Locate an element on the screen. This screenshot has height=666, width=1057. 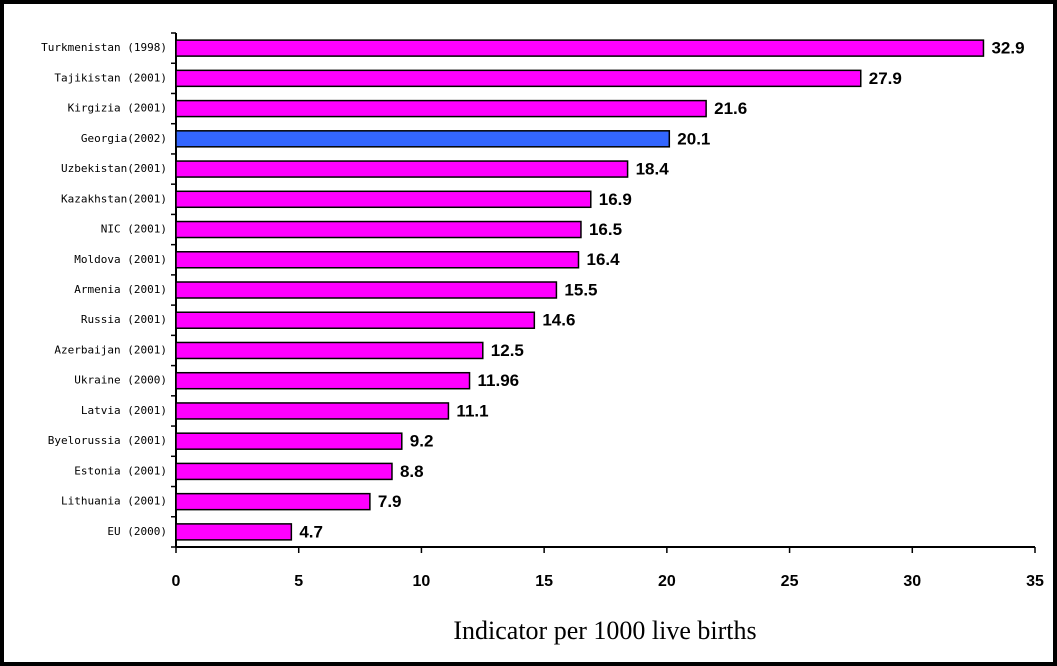
x-tick-label: 30 is located at coordinates (912, 581).